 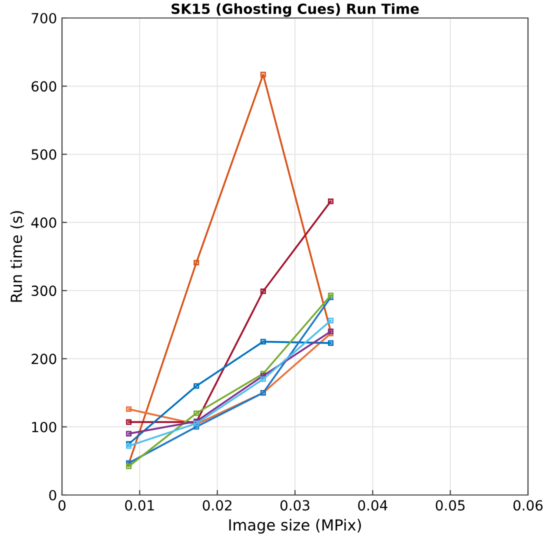 What do you see at coordinates (528, 505) in the screenshot?
I see `x-tick-label: 0.06` at bounding box center [528, 505].